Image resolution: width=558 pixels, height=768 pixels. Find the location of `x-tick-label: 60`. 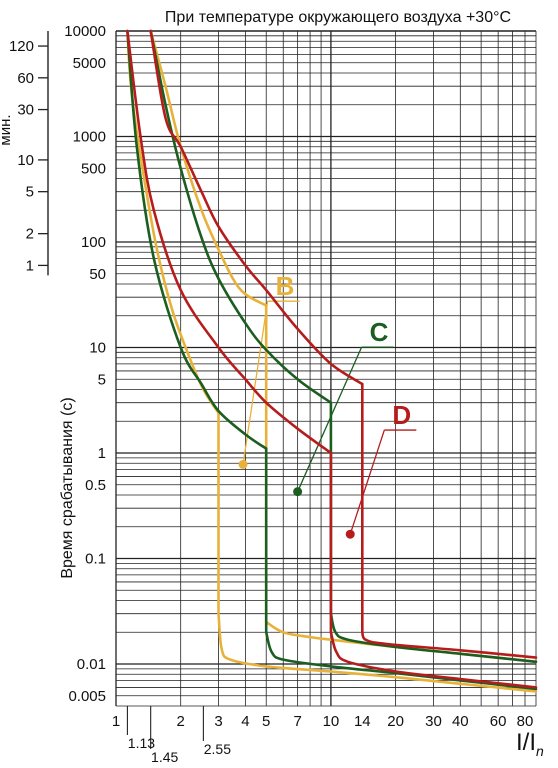

x-tick-label: 60 is located at coordinates (498, 721).